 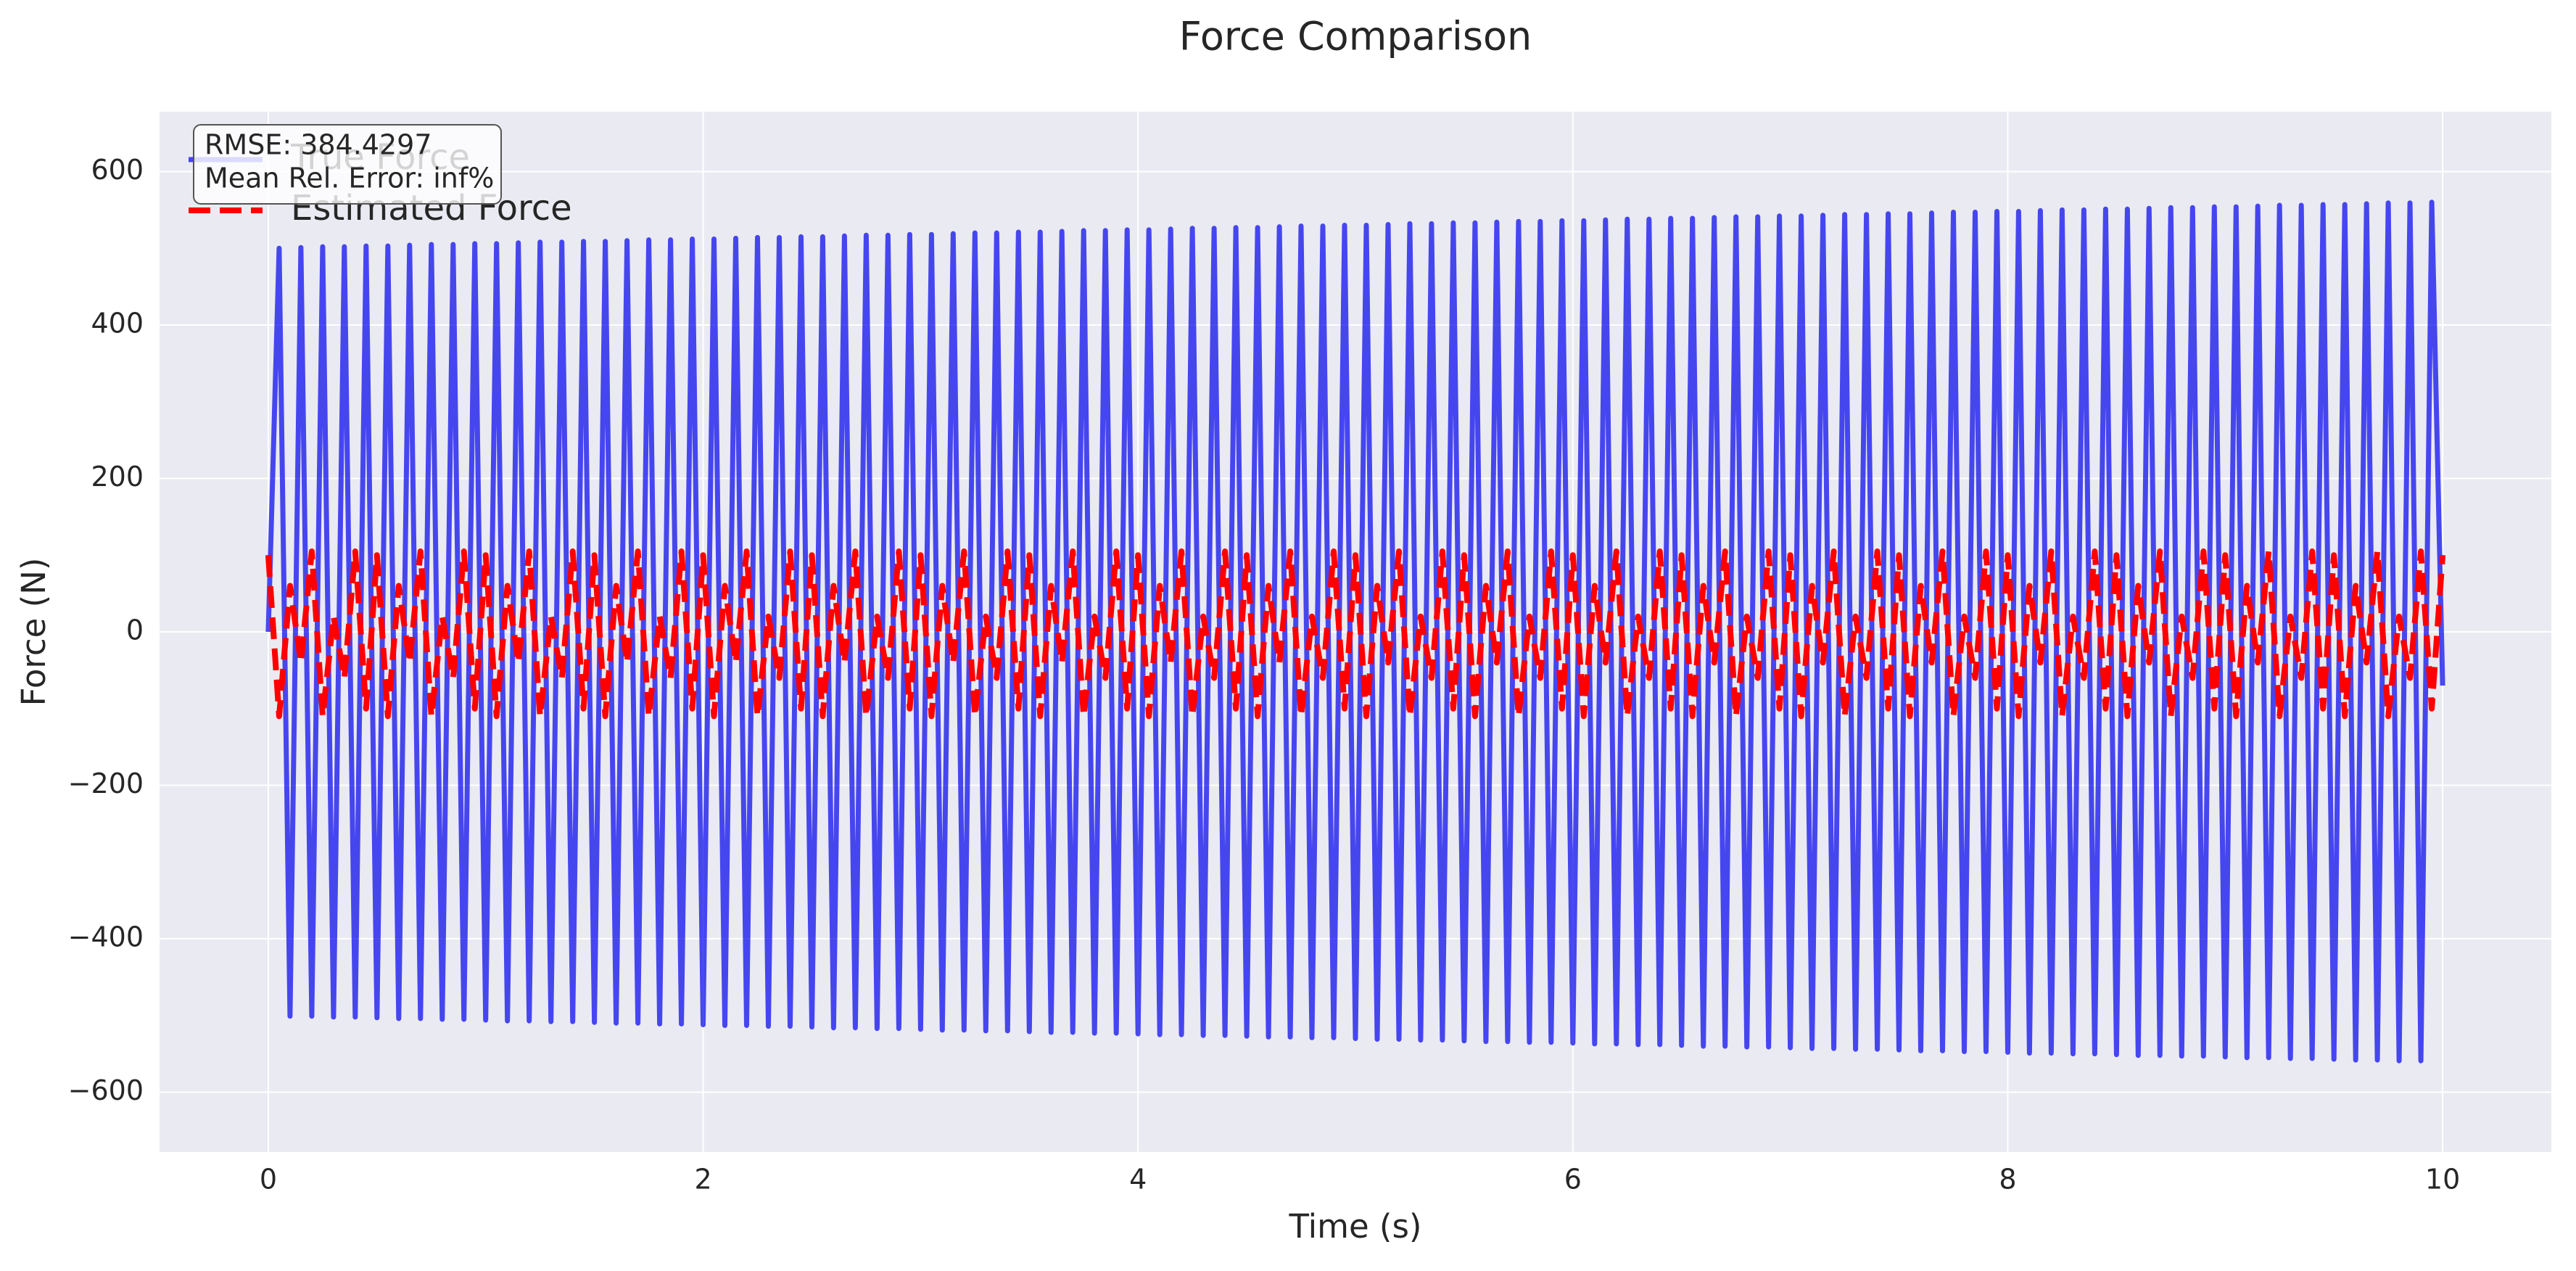 I want to click on annotation: Mean Rel. Error: inf%, so click(x=349, y=178).